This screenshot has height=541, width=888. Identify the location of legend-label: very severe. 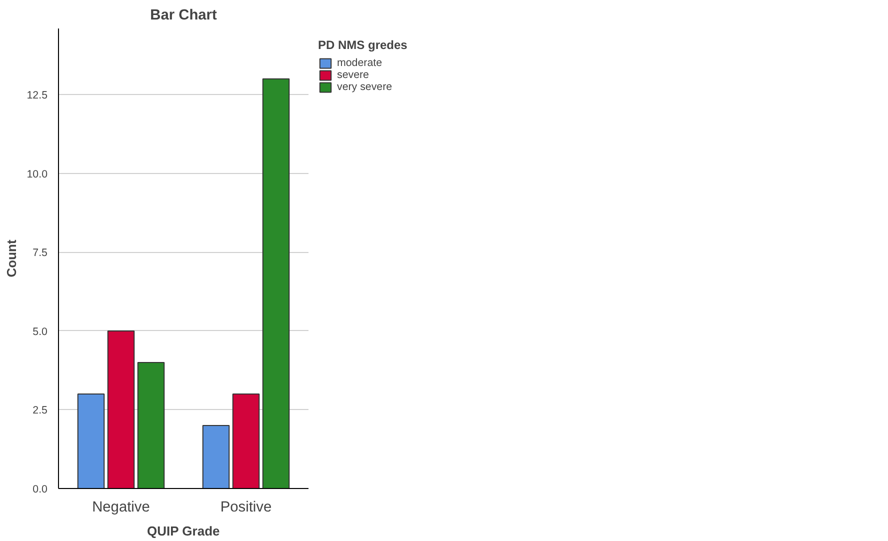
(364, 87).